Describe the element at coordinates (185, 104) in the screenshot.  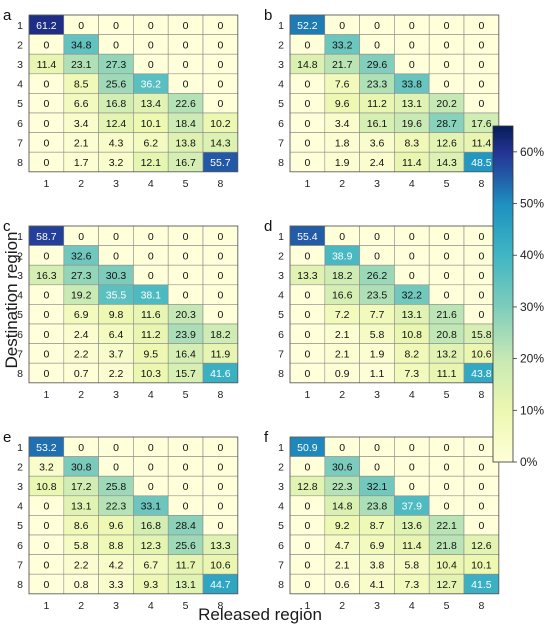
I see `cell-value-label: 22.6` at that location.